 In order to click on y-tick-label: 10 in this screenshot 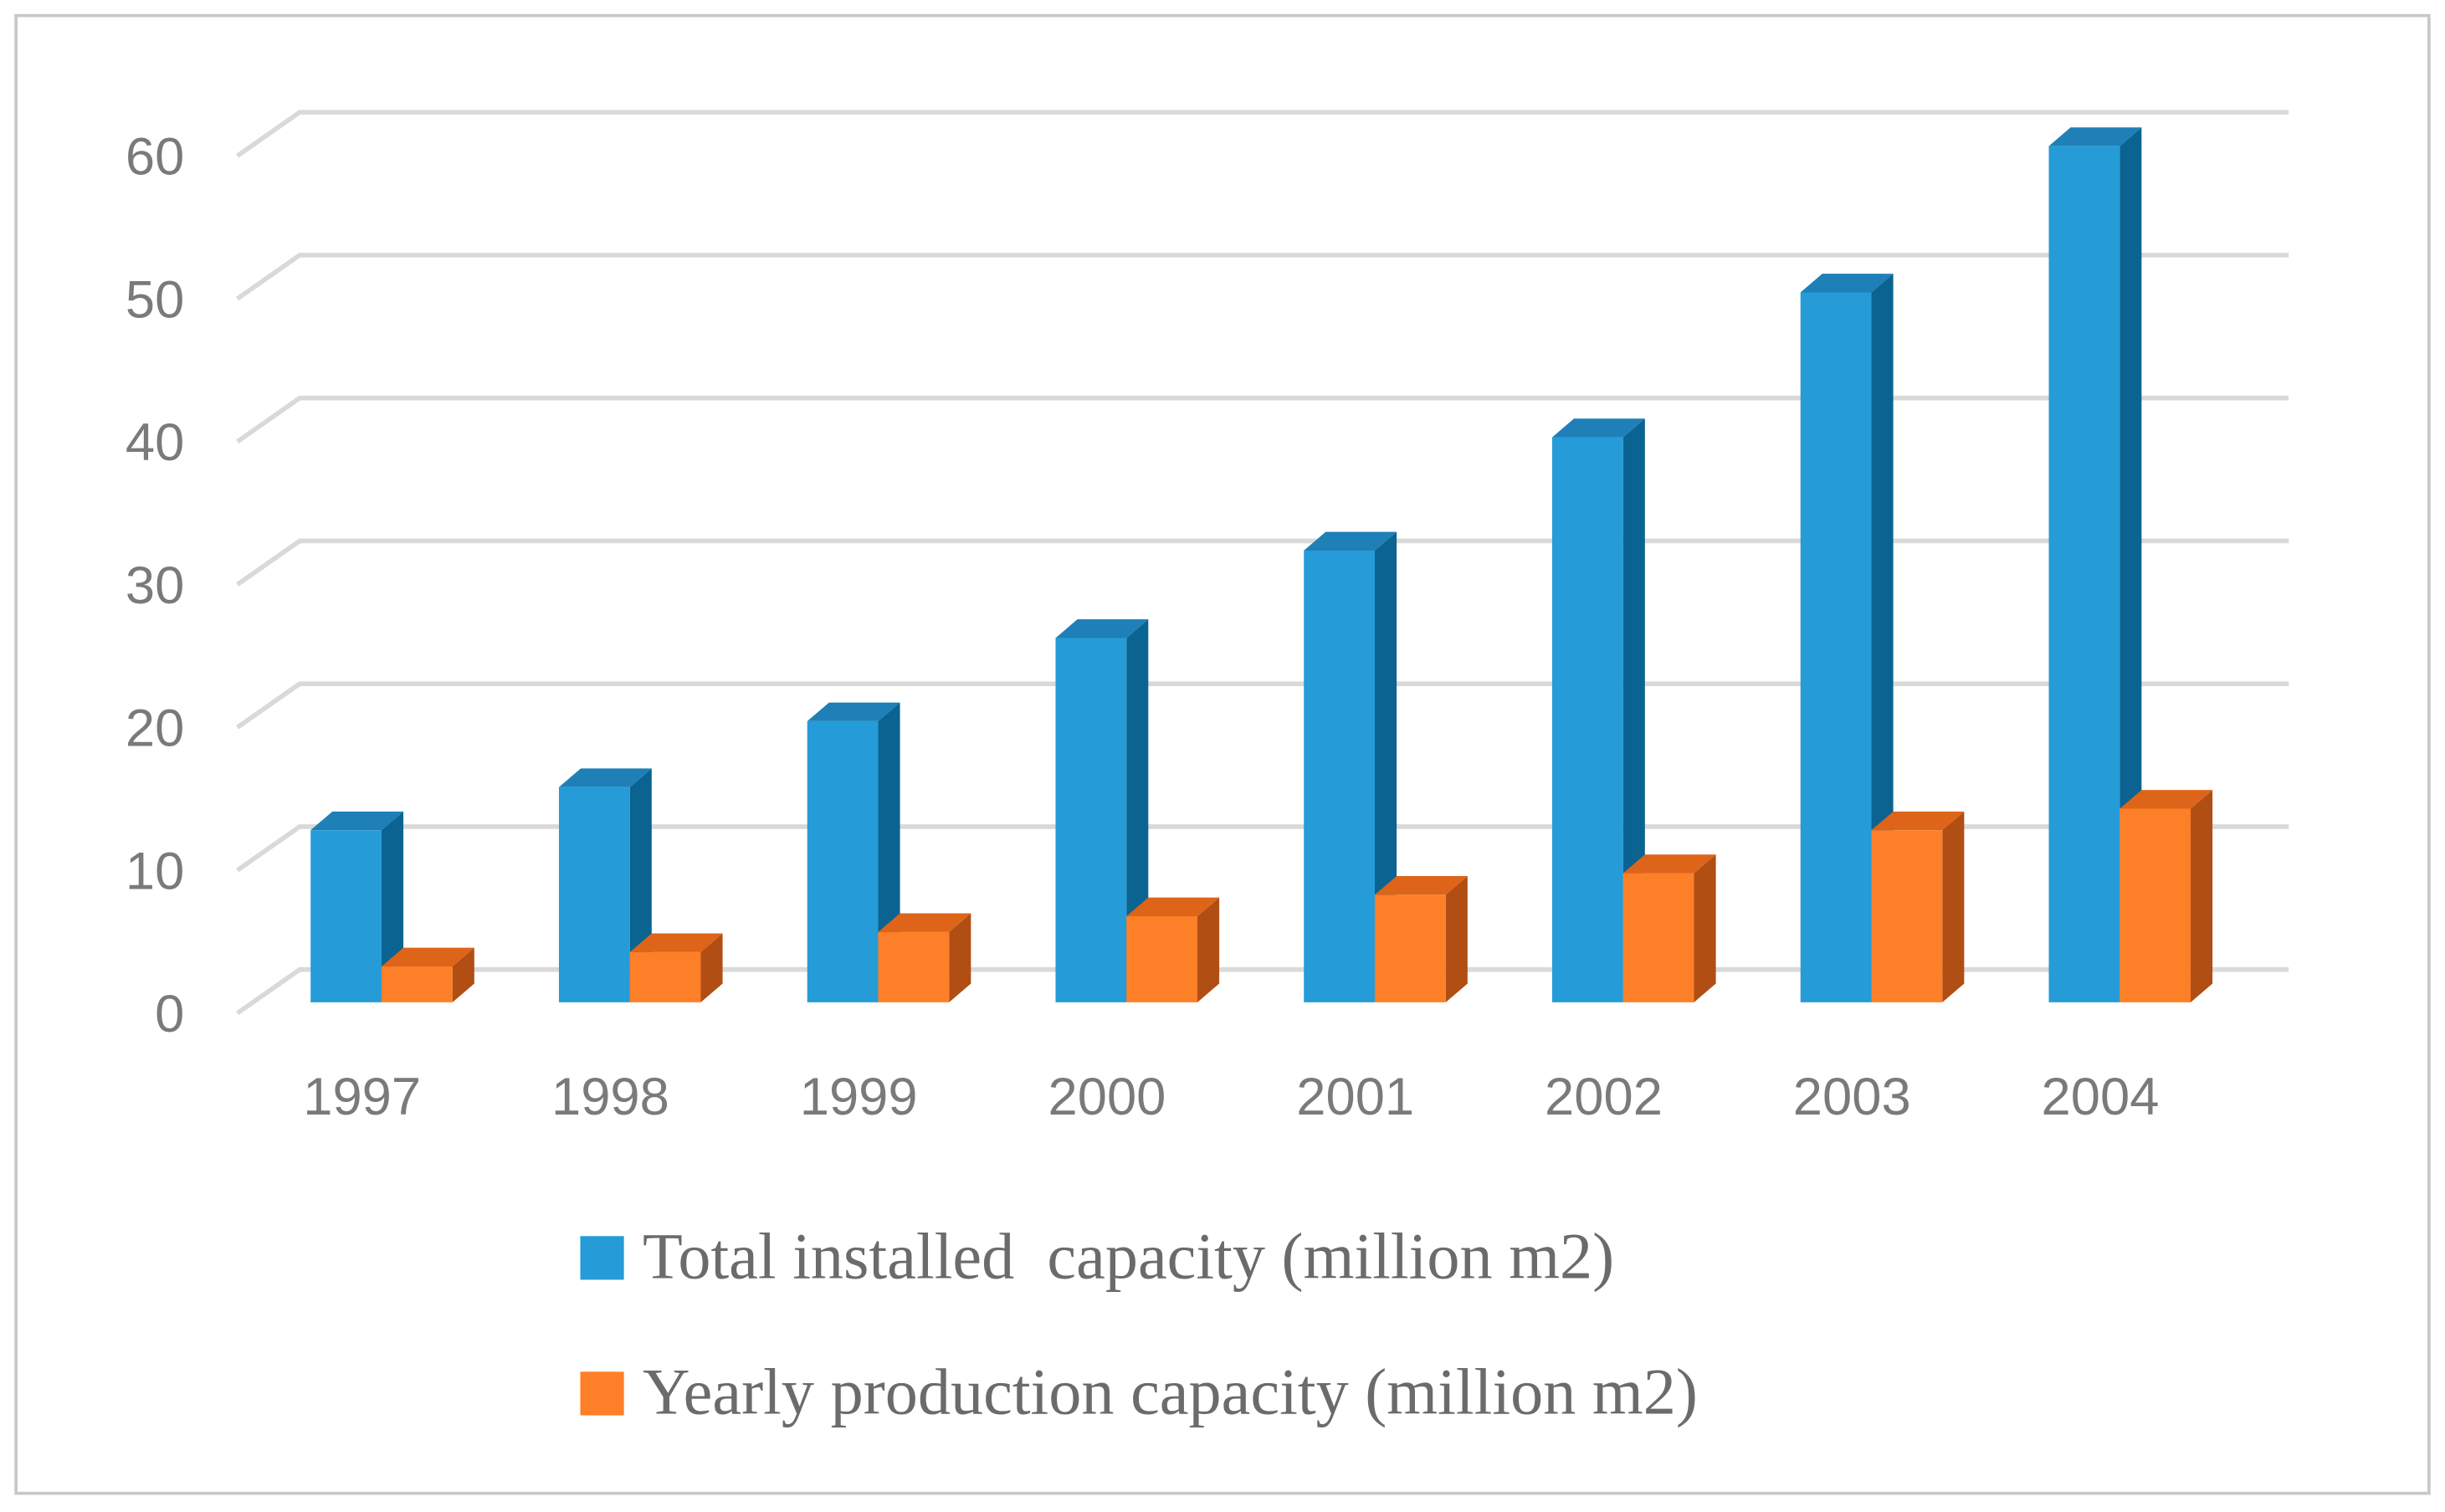, I will do `click(155, 871)`.